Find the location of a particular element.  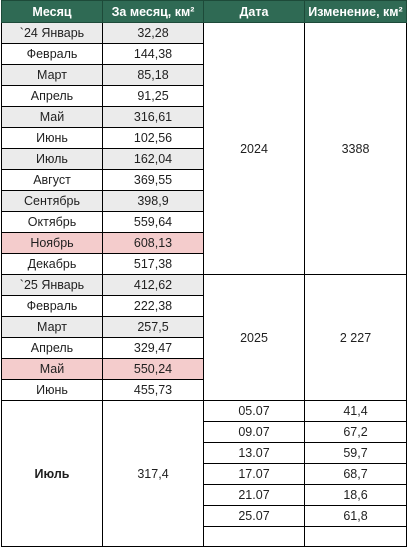

table-row-empty is located at coordinates (204, 536).